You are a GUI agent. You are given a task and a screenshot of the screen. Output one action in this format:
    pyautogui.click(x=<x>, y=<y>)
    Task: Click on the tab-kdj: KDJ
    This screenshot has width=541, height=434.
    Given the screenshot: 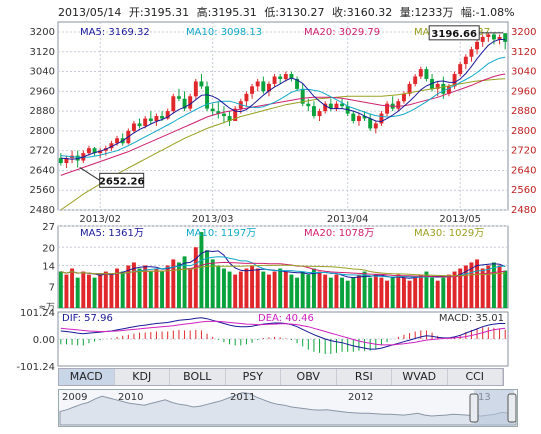 What is the action you would take?
    pyautogui.click(x=142, y=377)
    